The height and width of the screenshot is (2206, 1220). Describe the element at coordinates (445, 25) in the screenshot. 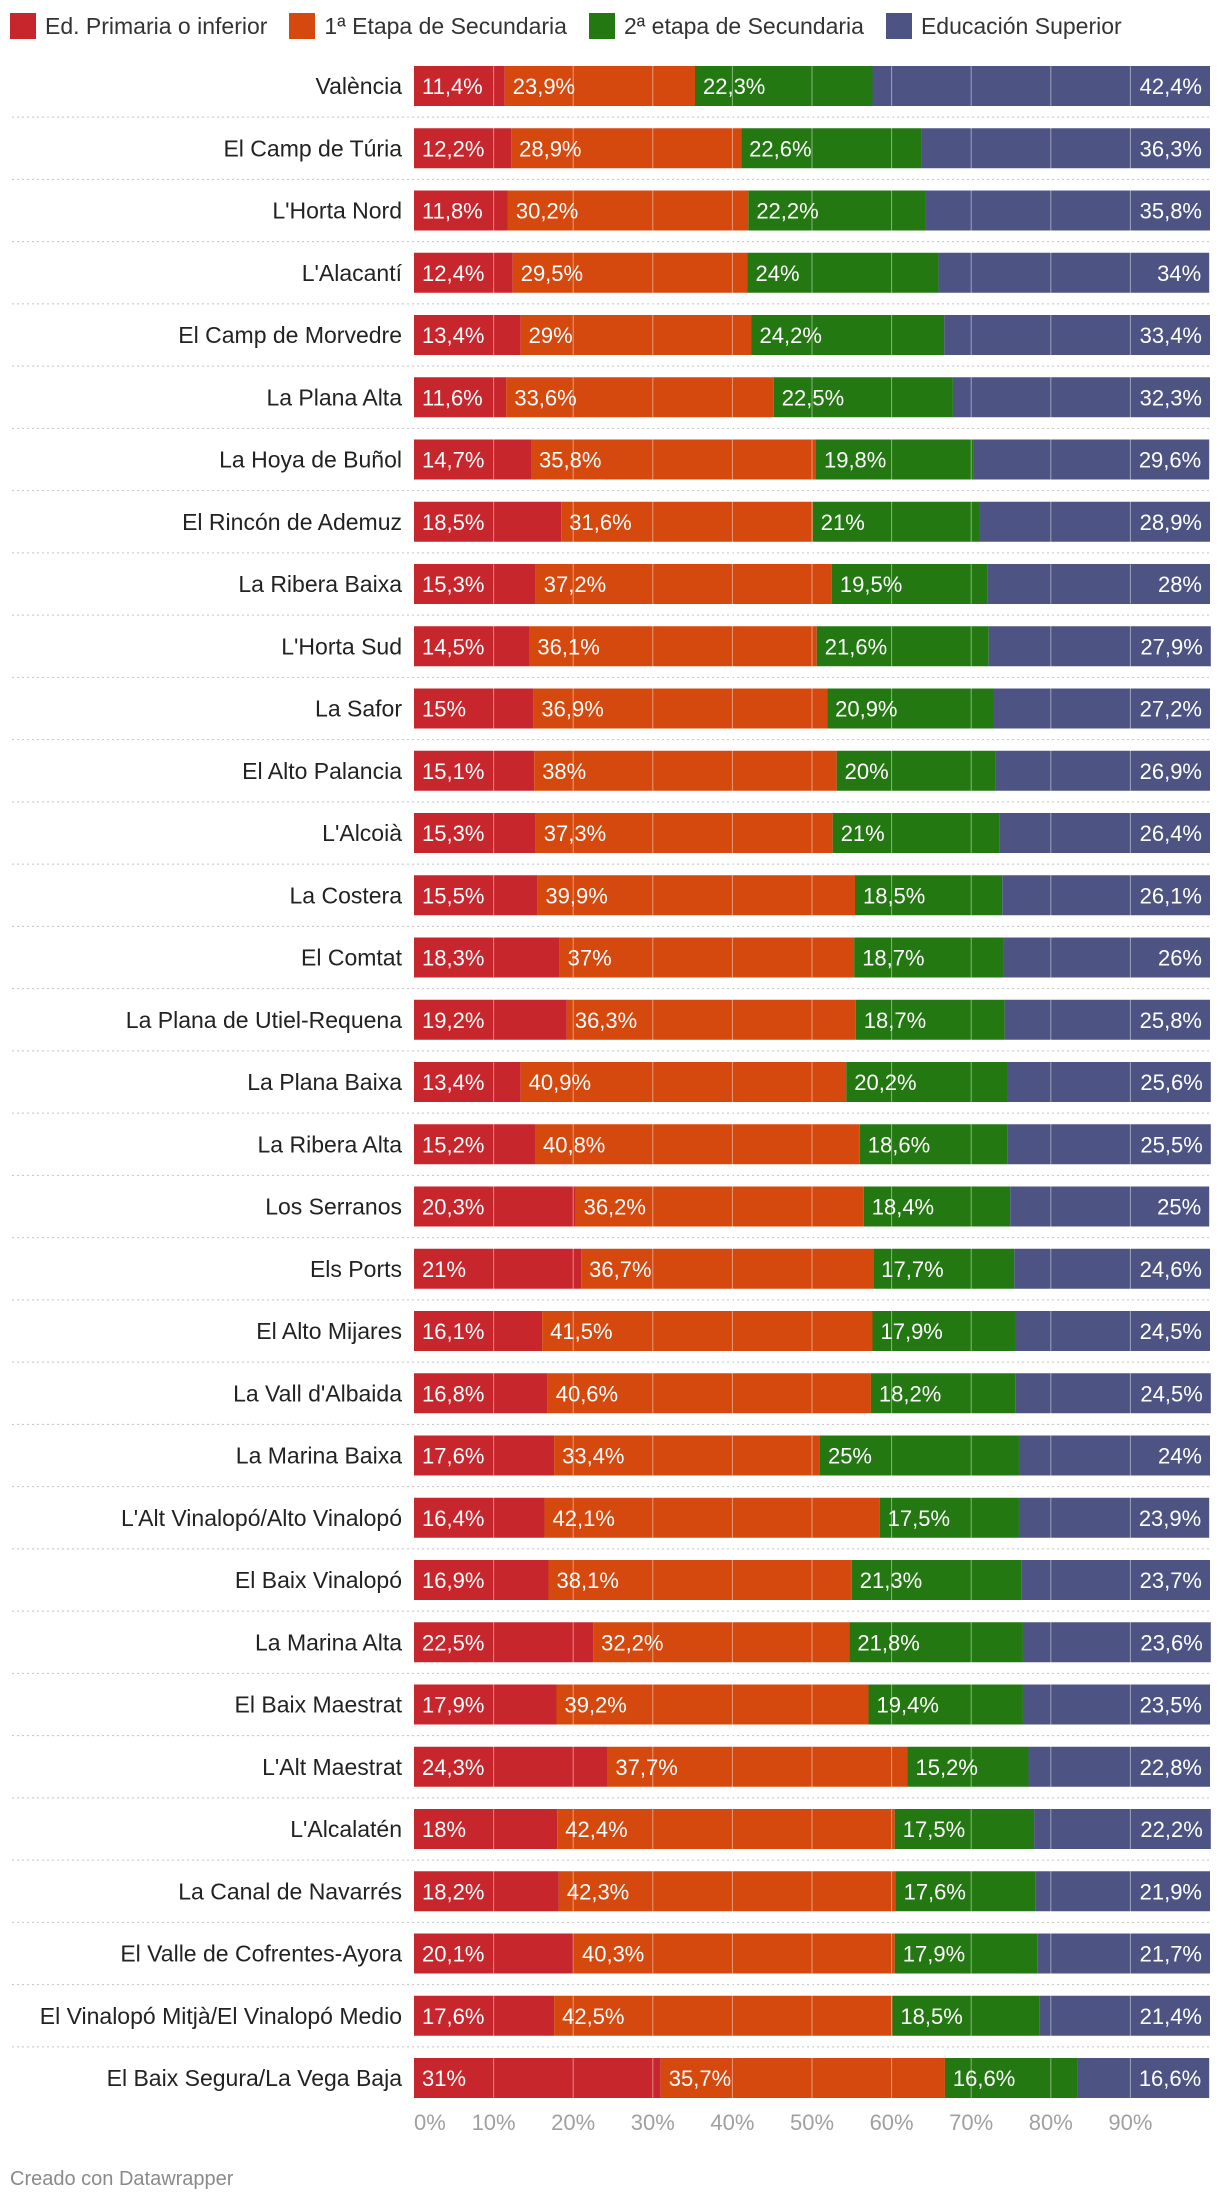

I see `legend-label-secundaria-1: 1ª Etapa de Secundaria` at that location.